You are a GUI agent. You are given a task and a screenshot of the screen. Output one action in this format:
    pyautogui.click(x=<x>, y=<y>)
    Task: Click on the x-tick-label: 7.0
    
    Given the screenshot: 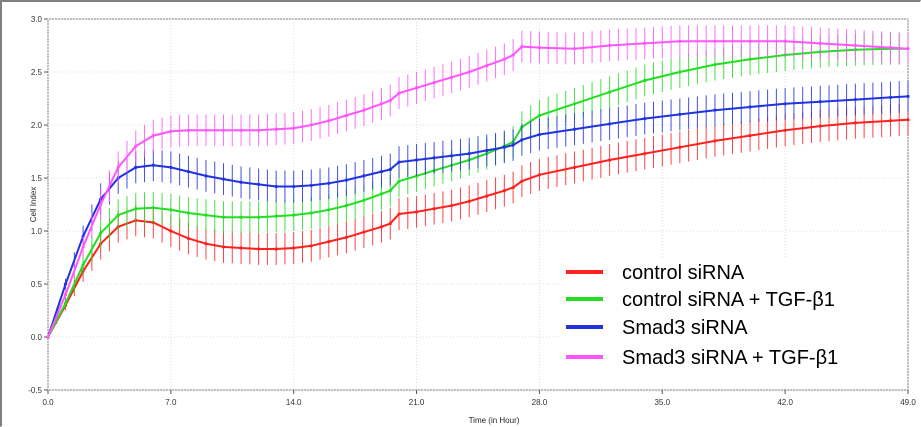 What is the action you would take?
    pyautogui.click(x=171, y=402)
    